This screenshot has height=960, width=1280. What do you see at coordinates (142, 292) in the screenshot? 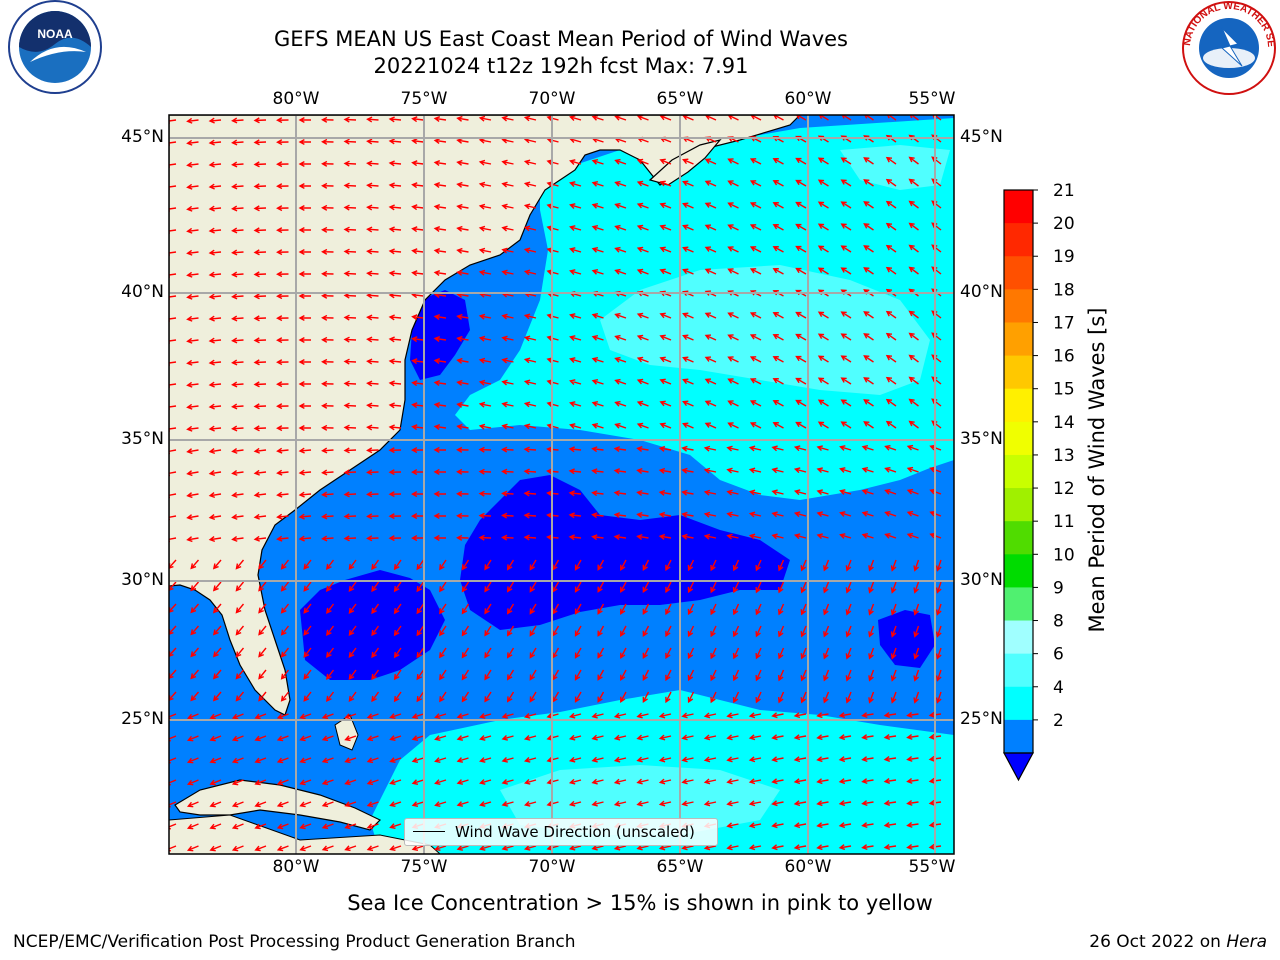
I see `lat-label-left: 40°N` at bounding box center [142, 292].